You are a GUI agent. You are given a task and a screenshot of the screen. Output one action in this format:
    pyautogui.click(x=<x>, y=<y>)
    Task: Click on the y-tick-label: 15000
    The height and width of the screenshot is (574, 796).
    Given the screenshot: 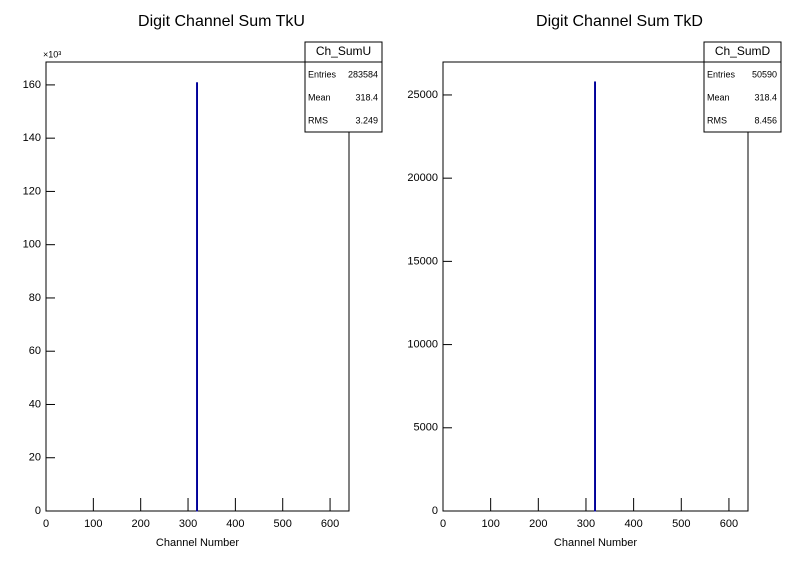 What is the action you would take?
    pyautogui.click(x=422, y=261)
    